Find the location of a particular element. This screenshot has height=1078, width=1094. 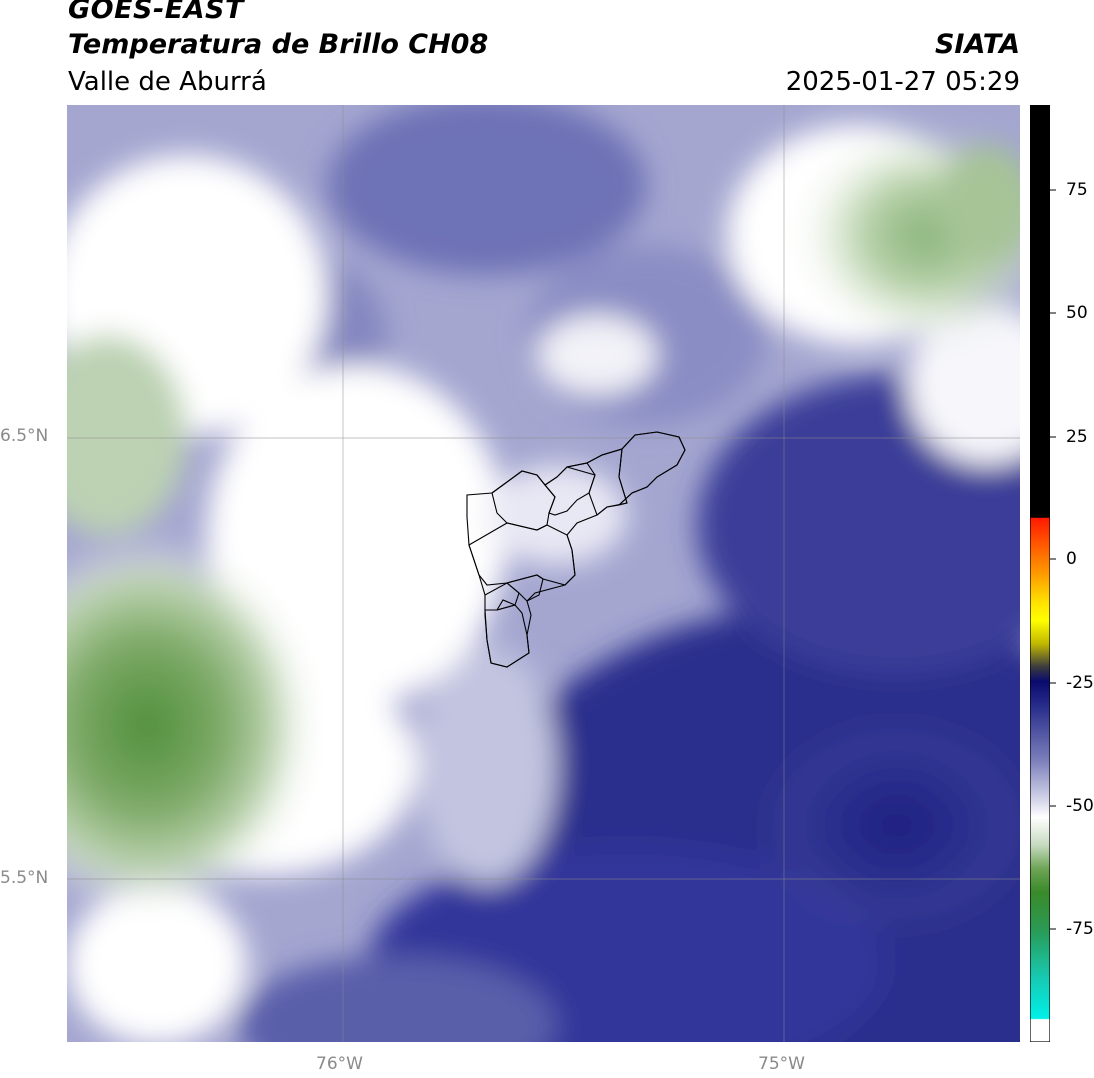

colorbar-tick-0: 0 is located at coordinates (1071, 559).